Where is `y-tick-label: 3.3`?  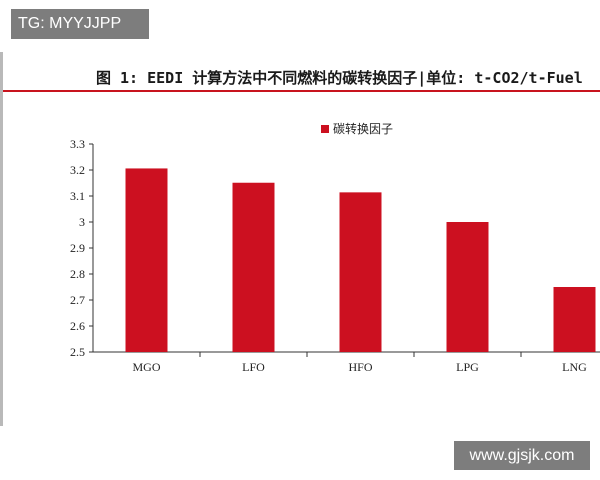
y-tick-label: 3.3 is located at coordinates (77, 144).